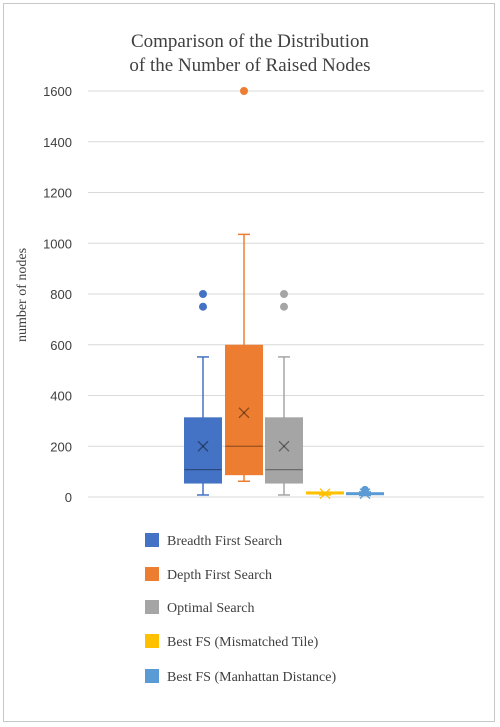  Describe the element at coordinates (243, 642) in the screenshot. I see `legend-label: Best FS (Mismatched Tile)` at that location.